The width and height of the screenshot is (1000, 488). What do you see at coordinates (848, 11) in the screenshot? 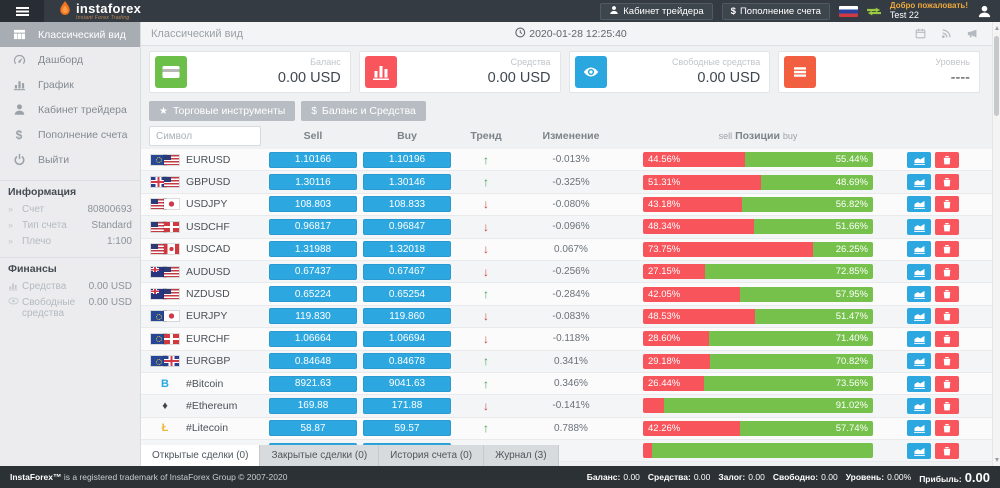
I see `language-flag-icon` at bounding box center [848, 11].